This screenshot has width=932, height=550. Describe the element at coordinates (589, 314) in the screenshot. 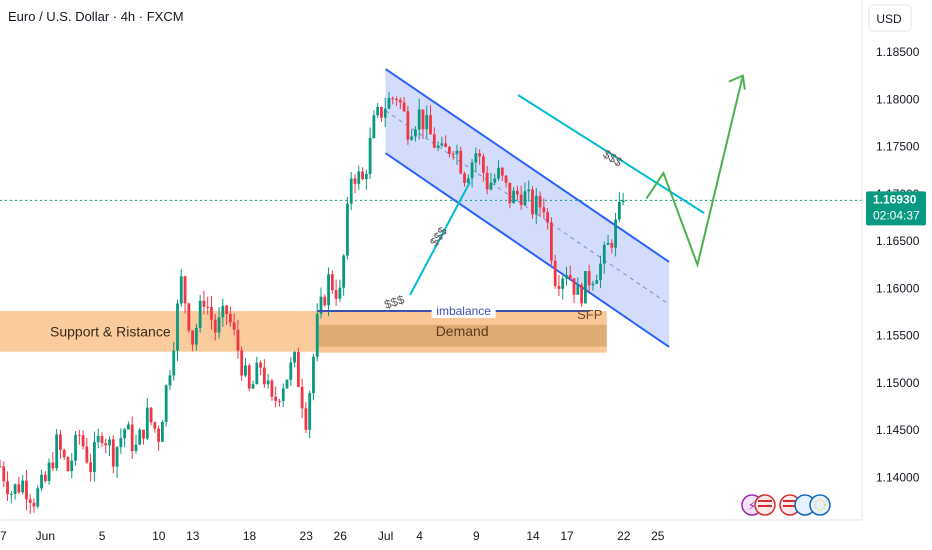

I see `sfp-label: SFP` at that location.